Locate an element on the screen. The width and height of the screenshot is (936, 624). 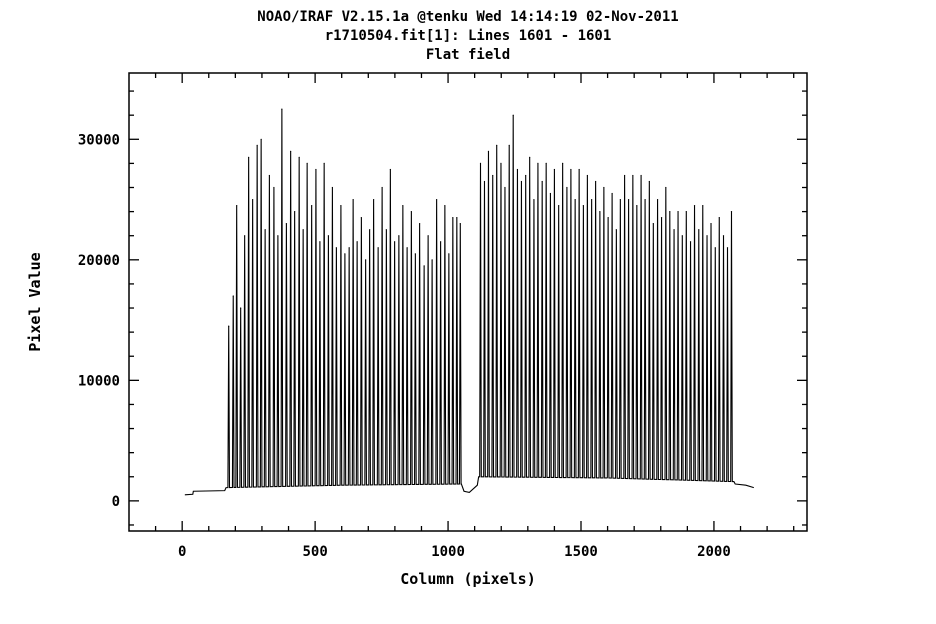
y-tick-label: 0 is located at coordinates (116, 502).